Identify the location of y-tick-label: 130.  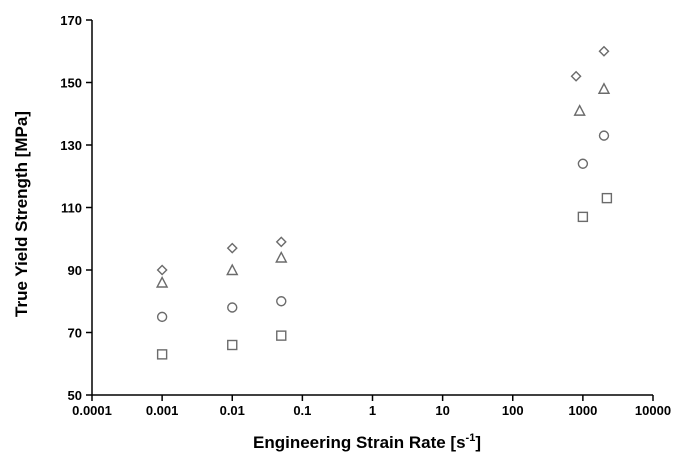
(71, 145).